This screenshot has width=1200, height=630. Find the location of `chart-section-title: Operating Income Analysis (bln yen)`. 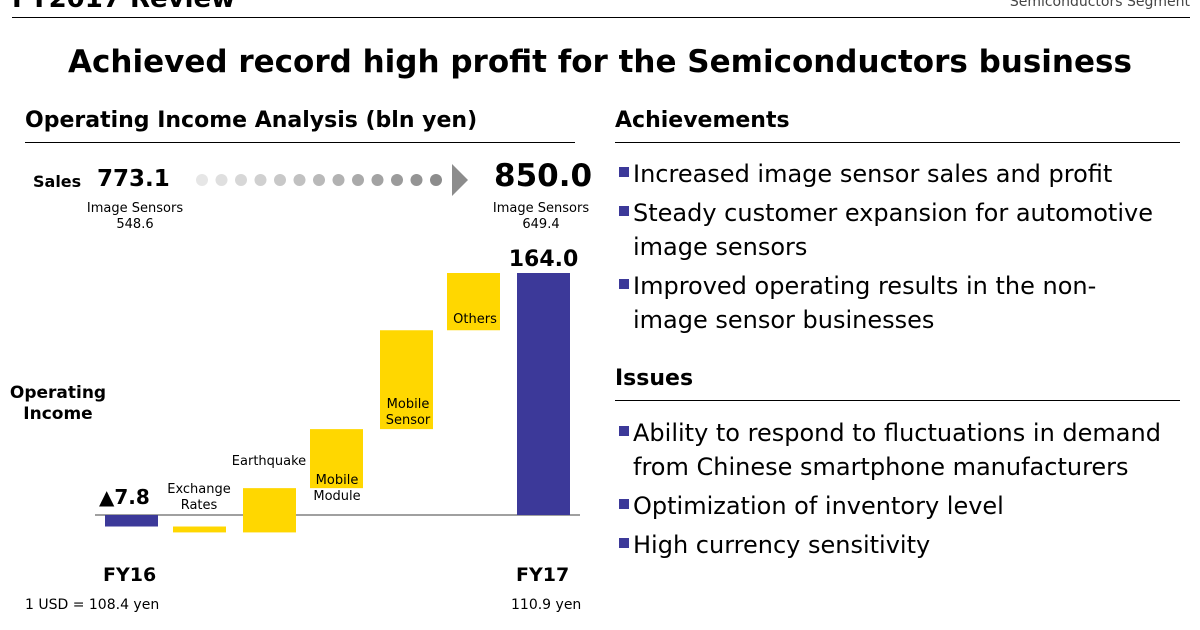

chart-section-title: Operating Income Analysis (bln yen) is located at coordinates (251, 120).